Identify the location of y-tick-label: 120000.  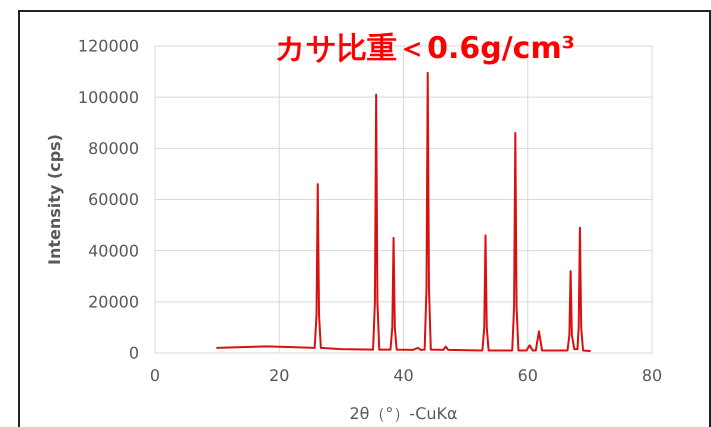
(108, 46).